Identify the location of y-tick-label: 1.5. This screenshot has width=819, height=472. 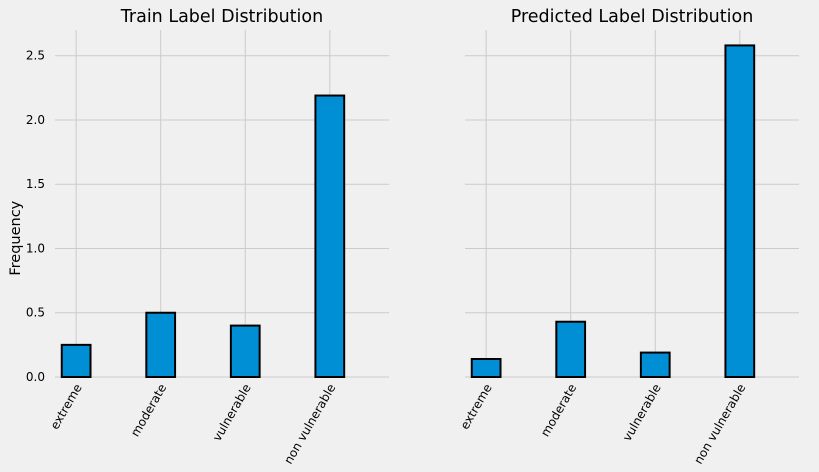
(35, 184).